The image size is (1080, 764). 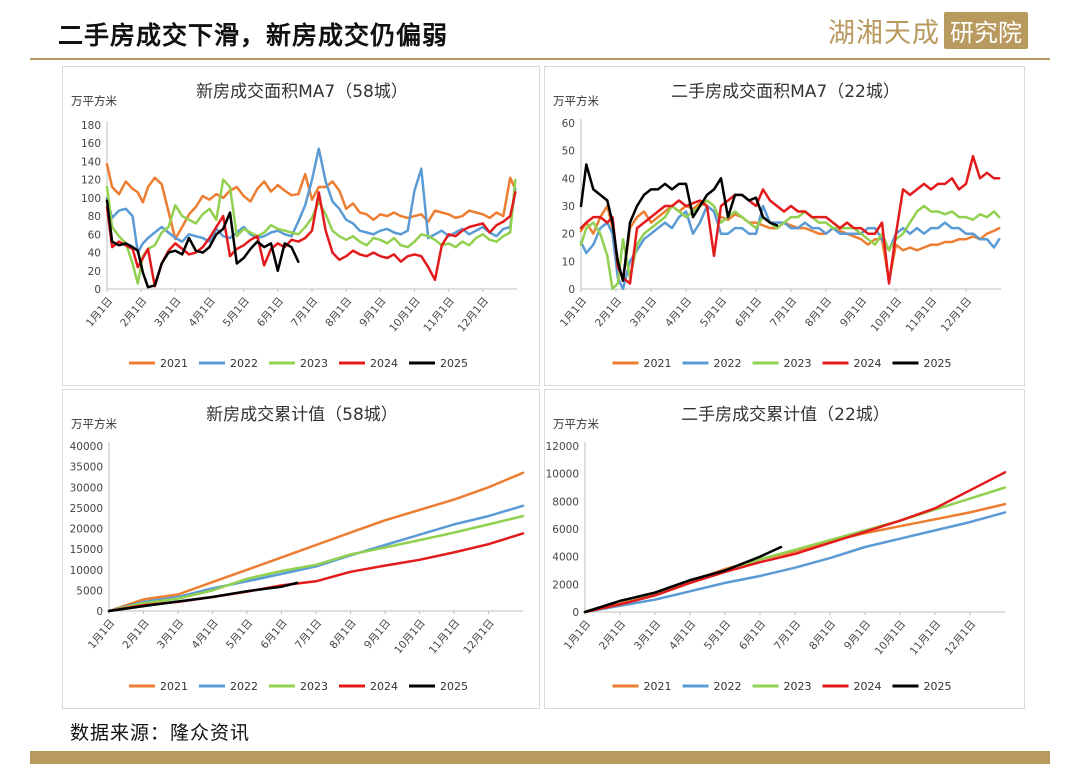 I want to click on y-tick-label: 20, so click(x=94, y=272).